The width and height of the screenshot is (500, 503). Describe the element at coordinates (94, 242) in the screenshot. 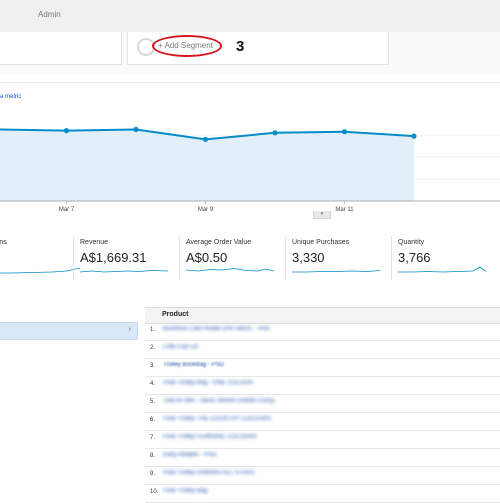

I see `metric-label: Revenue` at that location.